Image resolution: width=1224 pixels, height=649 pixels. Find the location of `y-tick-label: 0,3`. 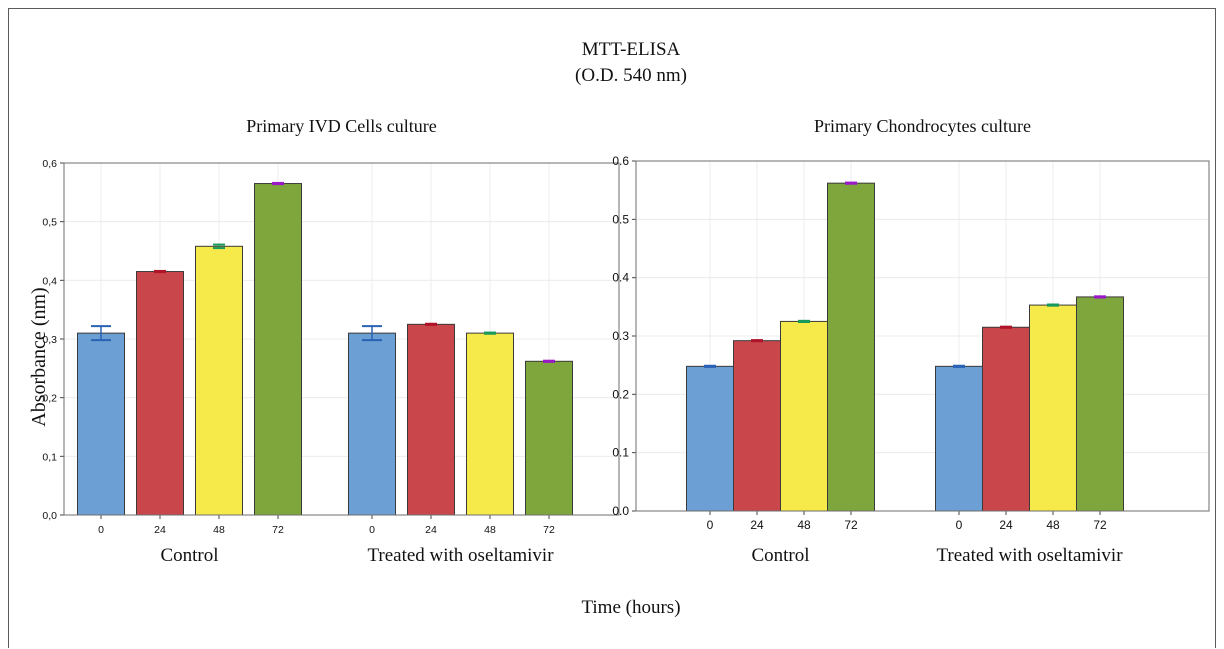

y-tick-label: 0,3 is located at coordinates (49, 340).